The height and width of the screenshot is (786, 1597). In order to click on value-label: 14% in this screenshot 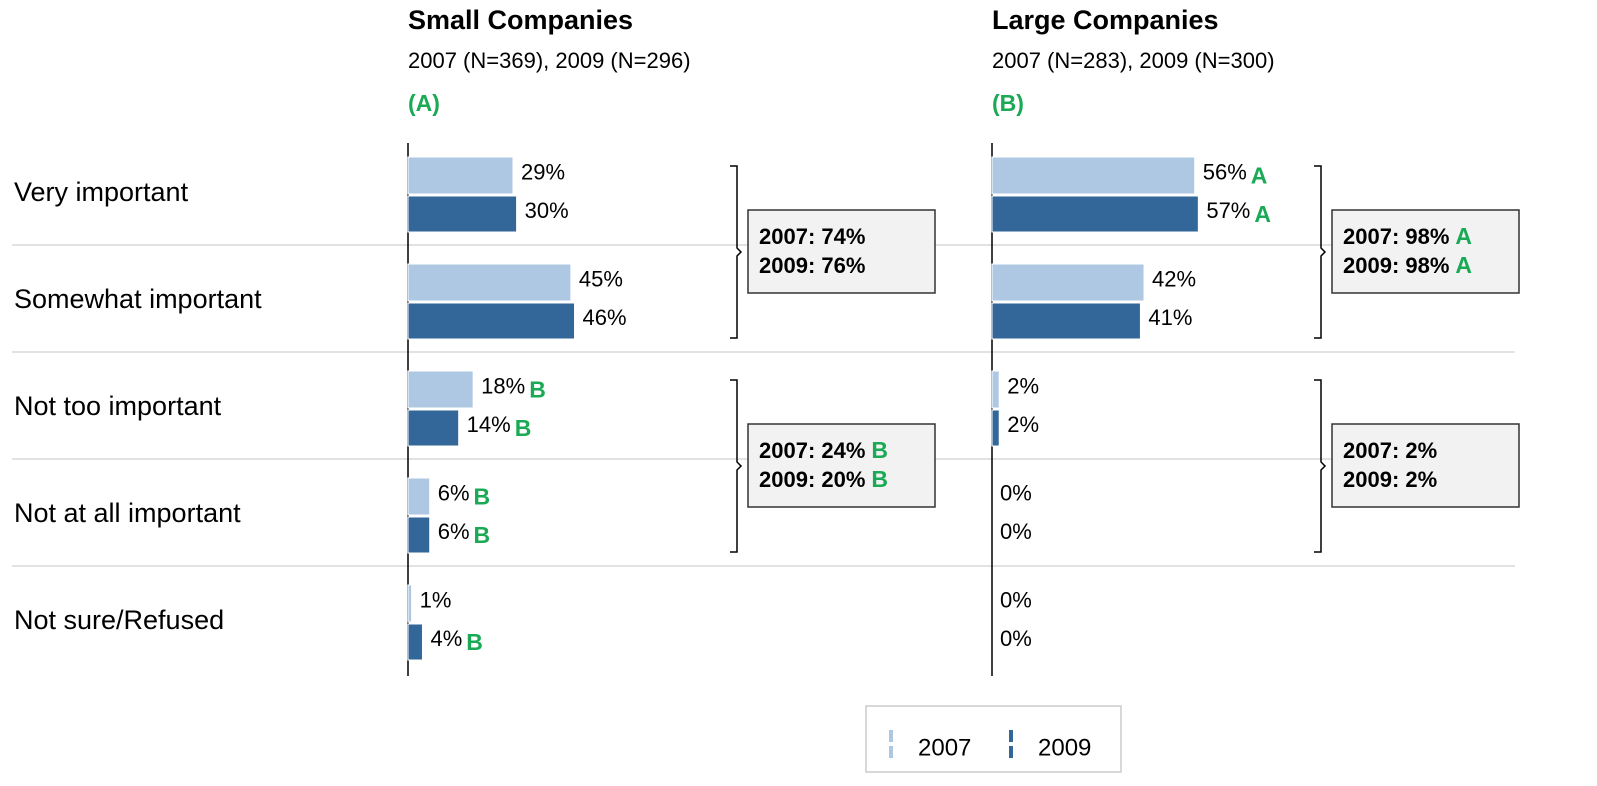, I will do `click(489, 424)`.